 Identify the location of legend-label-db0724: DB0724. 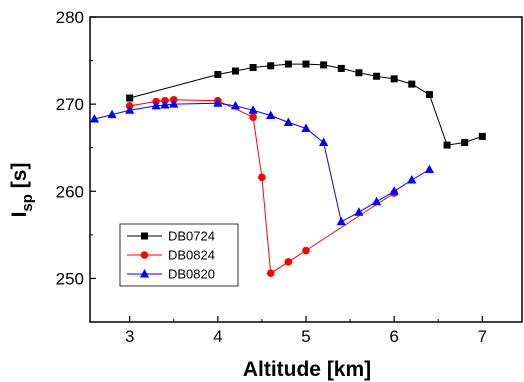
(191, 236).